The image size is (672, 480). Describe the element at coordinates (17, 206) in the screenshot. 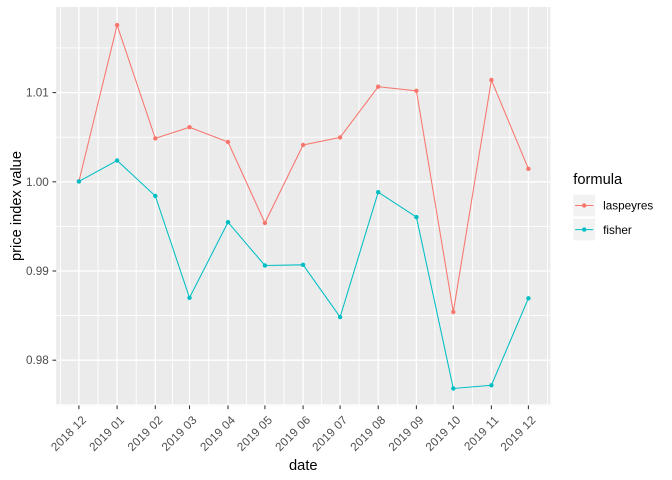

I see `svg-text: price index value` at that location.